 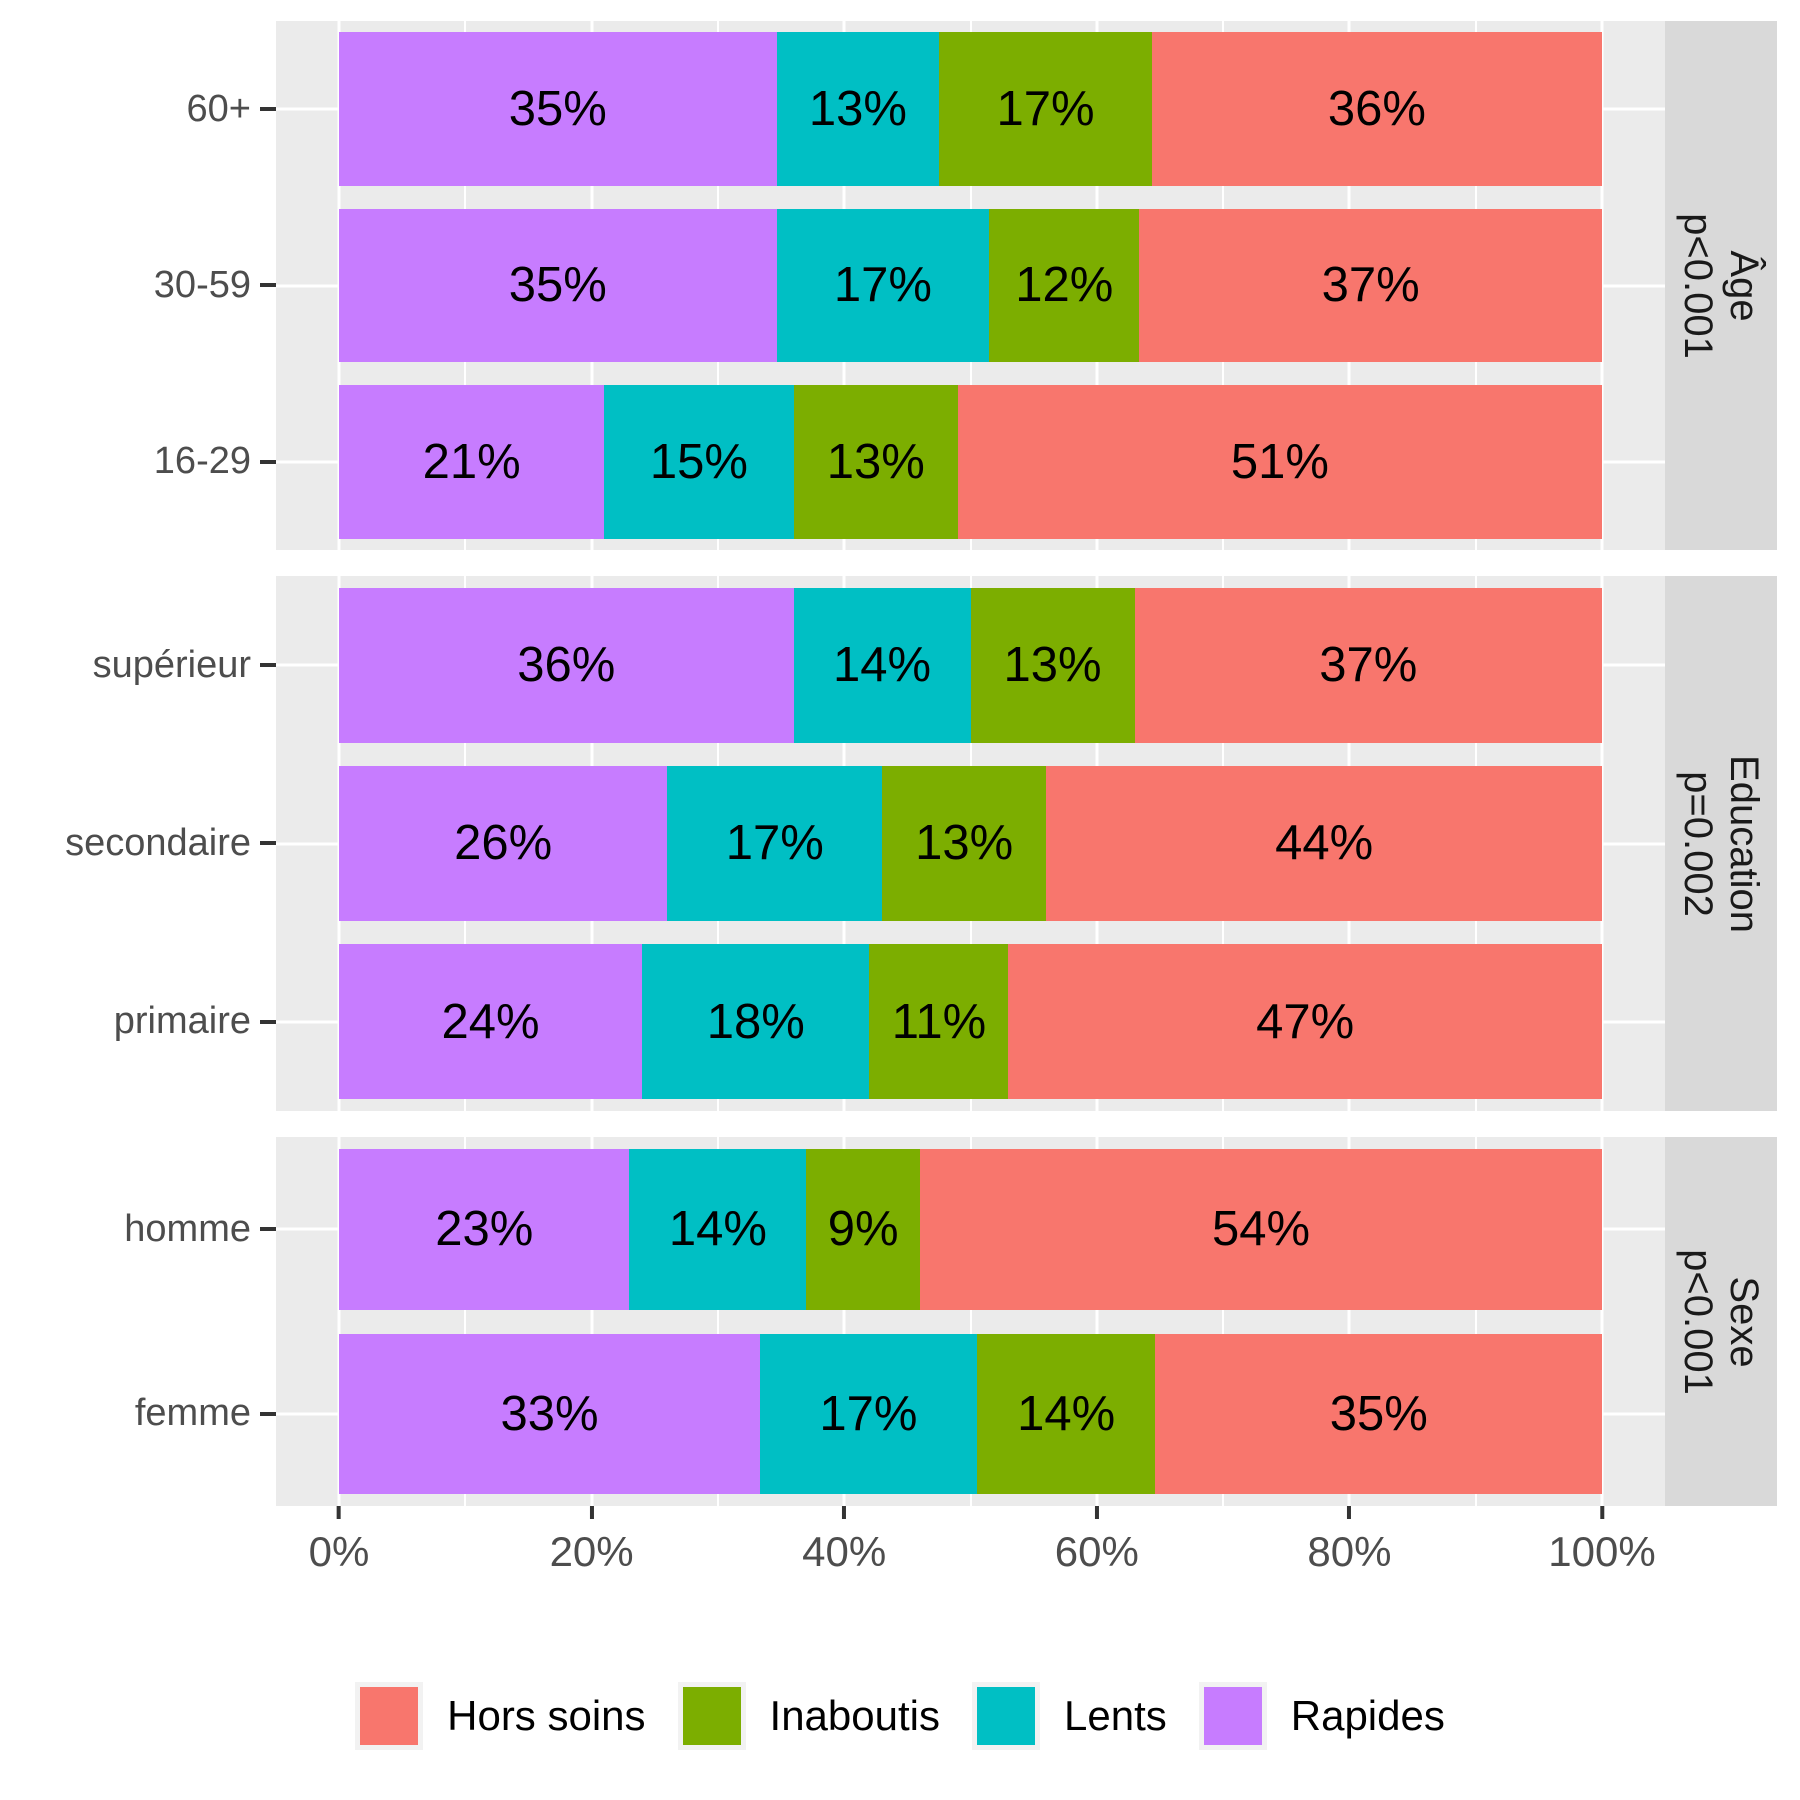 What do you see at coordinates (868, 1413) in the screenshot?
I see `bar-segment-Lents: 17%` at bounding box center [868, 1413].